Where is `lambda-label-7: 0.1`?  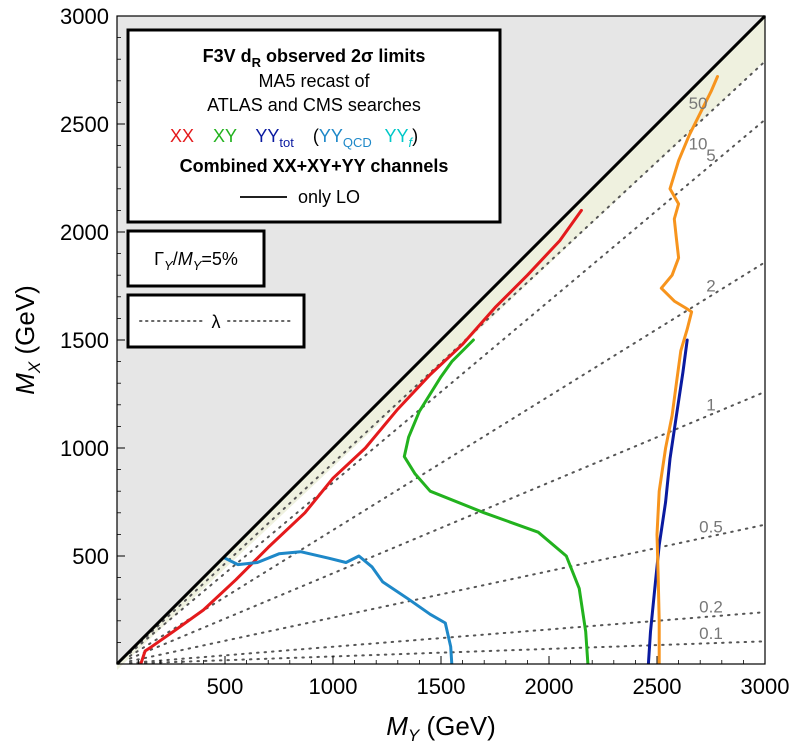
lambda-label-7: 0.1 is located at coordinates (711, 633).